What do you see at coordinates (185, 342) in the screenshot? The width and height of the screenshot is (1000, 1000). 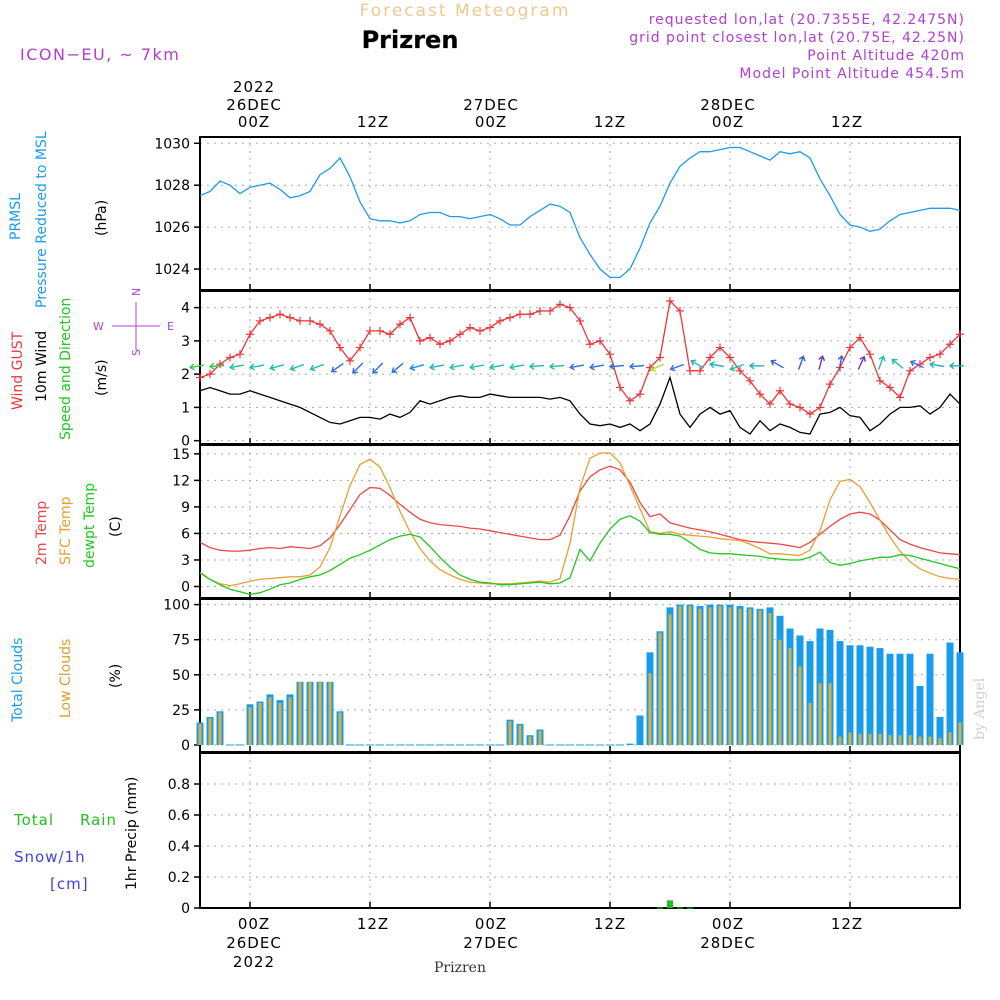 I see `wind-ytick-label-3: 3` at bounding box center [185, 342].